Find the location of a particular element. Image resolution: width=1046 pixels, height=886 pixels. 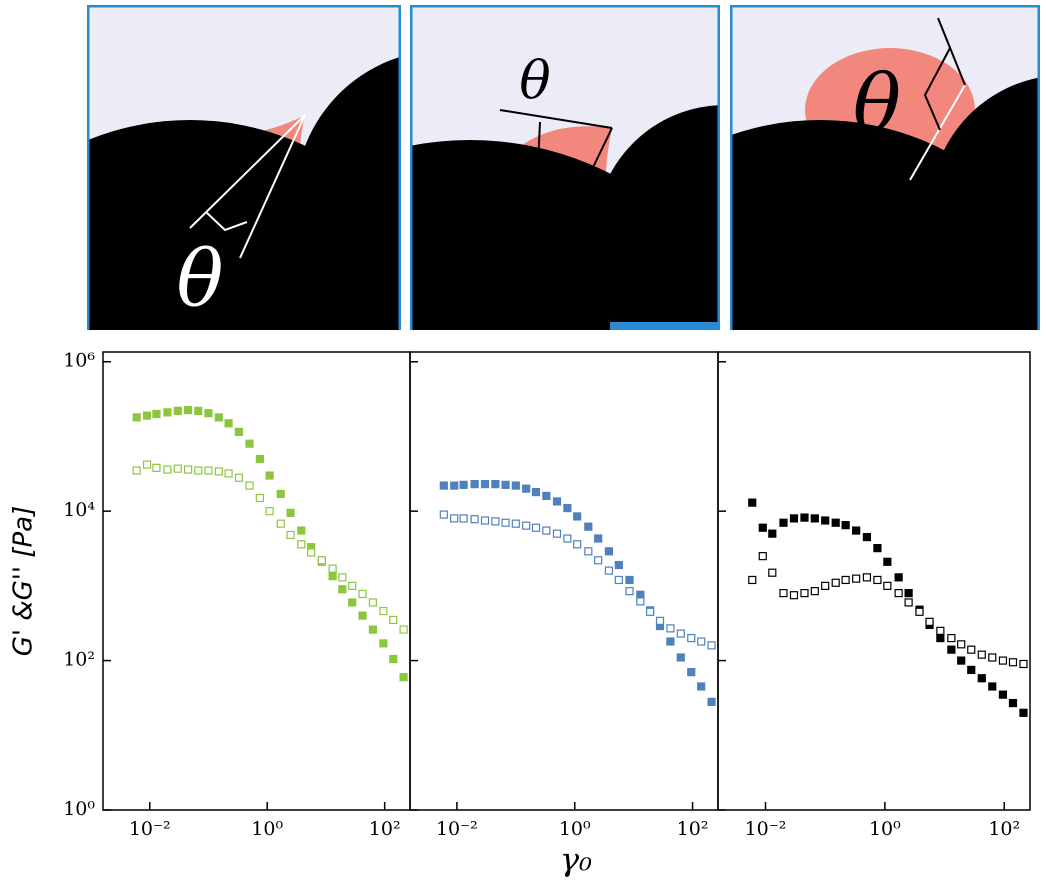

y-tick-label: 10² is located at coordinates (79, 660).